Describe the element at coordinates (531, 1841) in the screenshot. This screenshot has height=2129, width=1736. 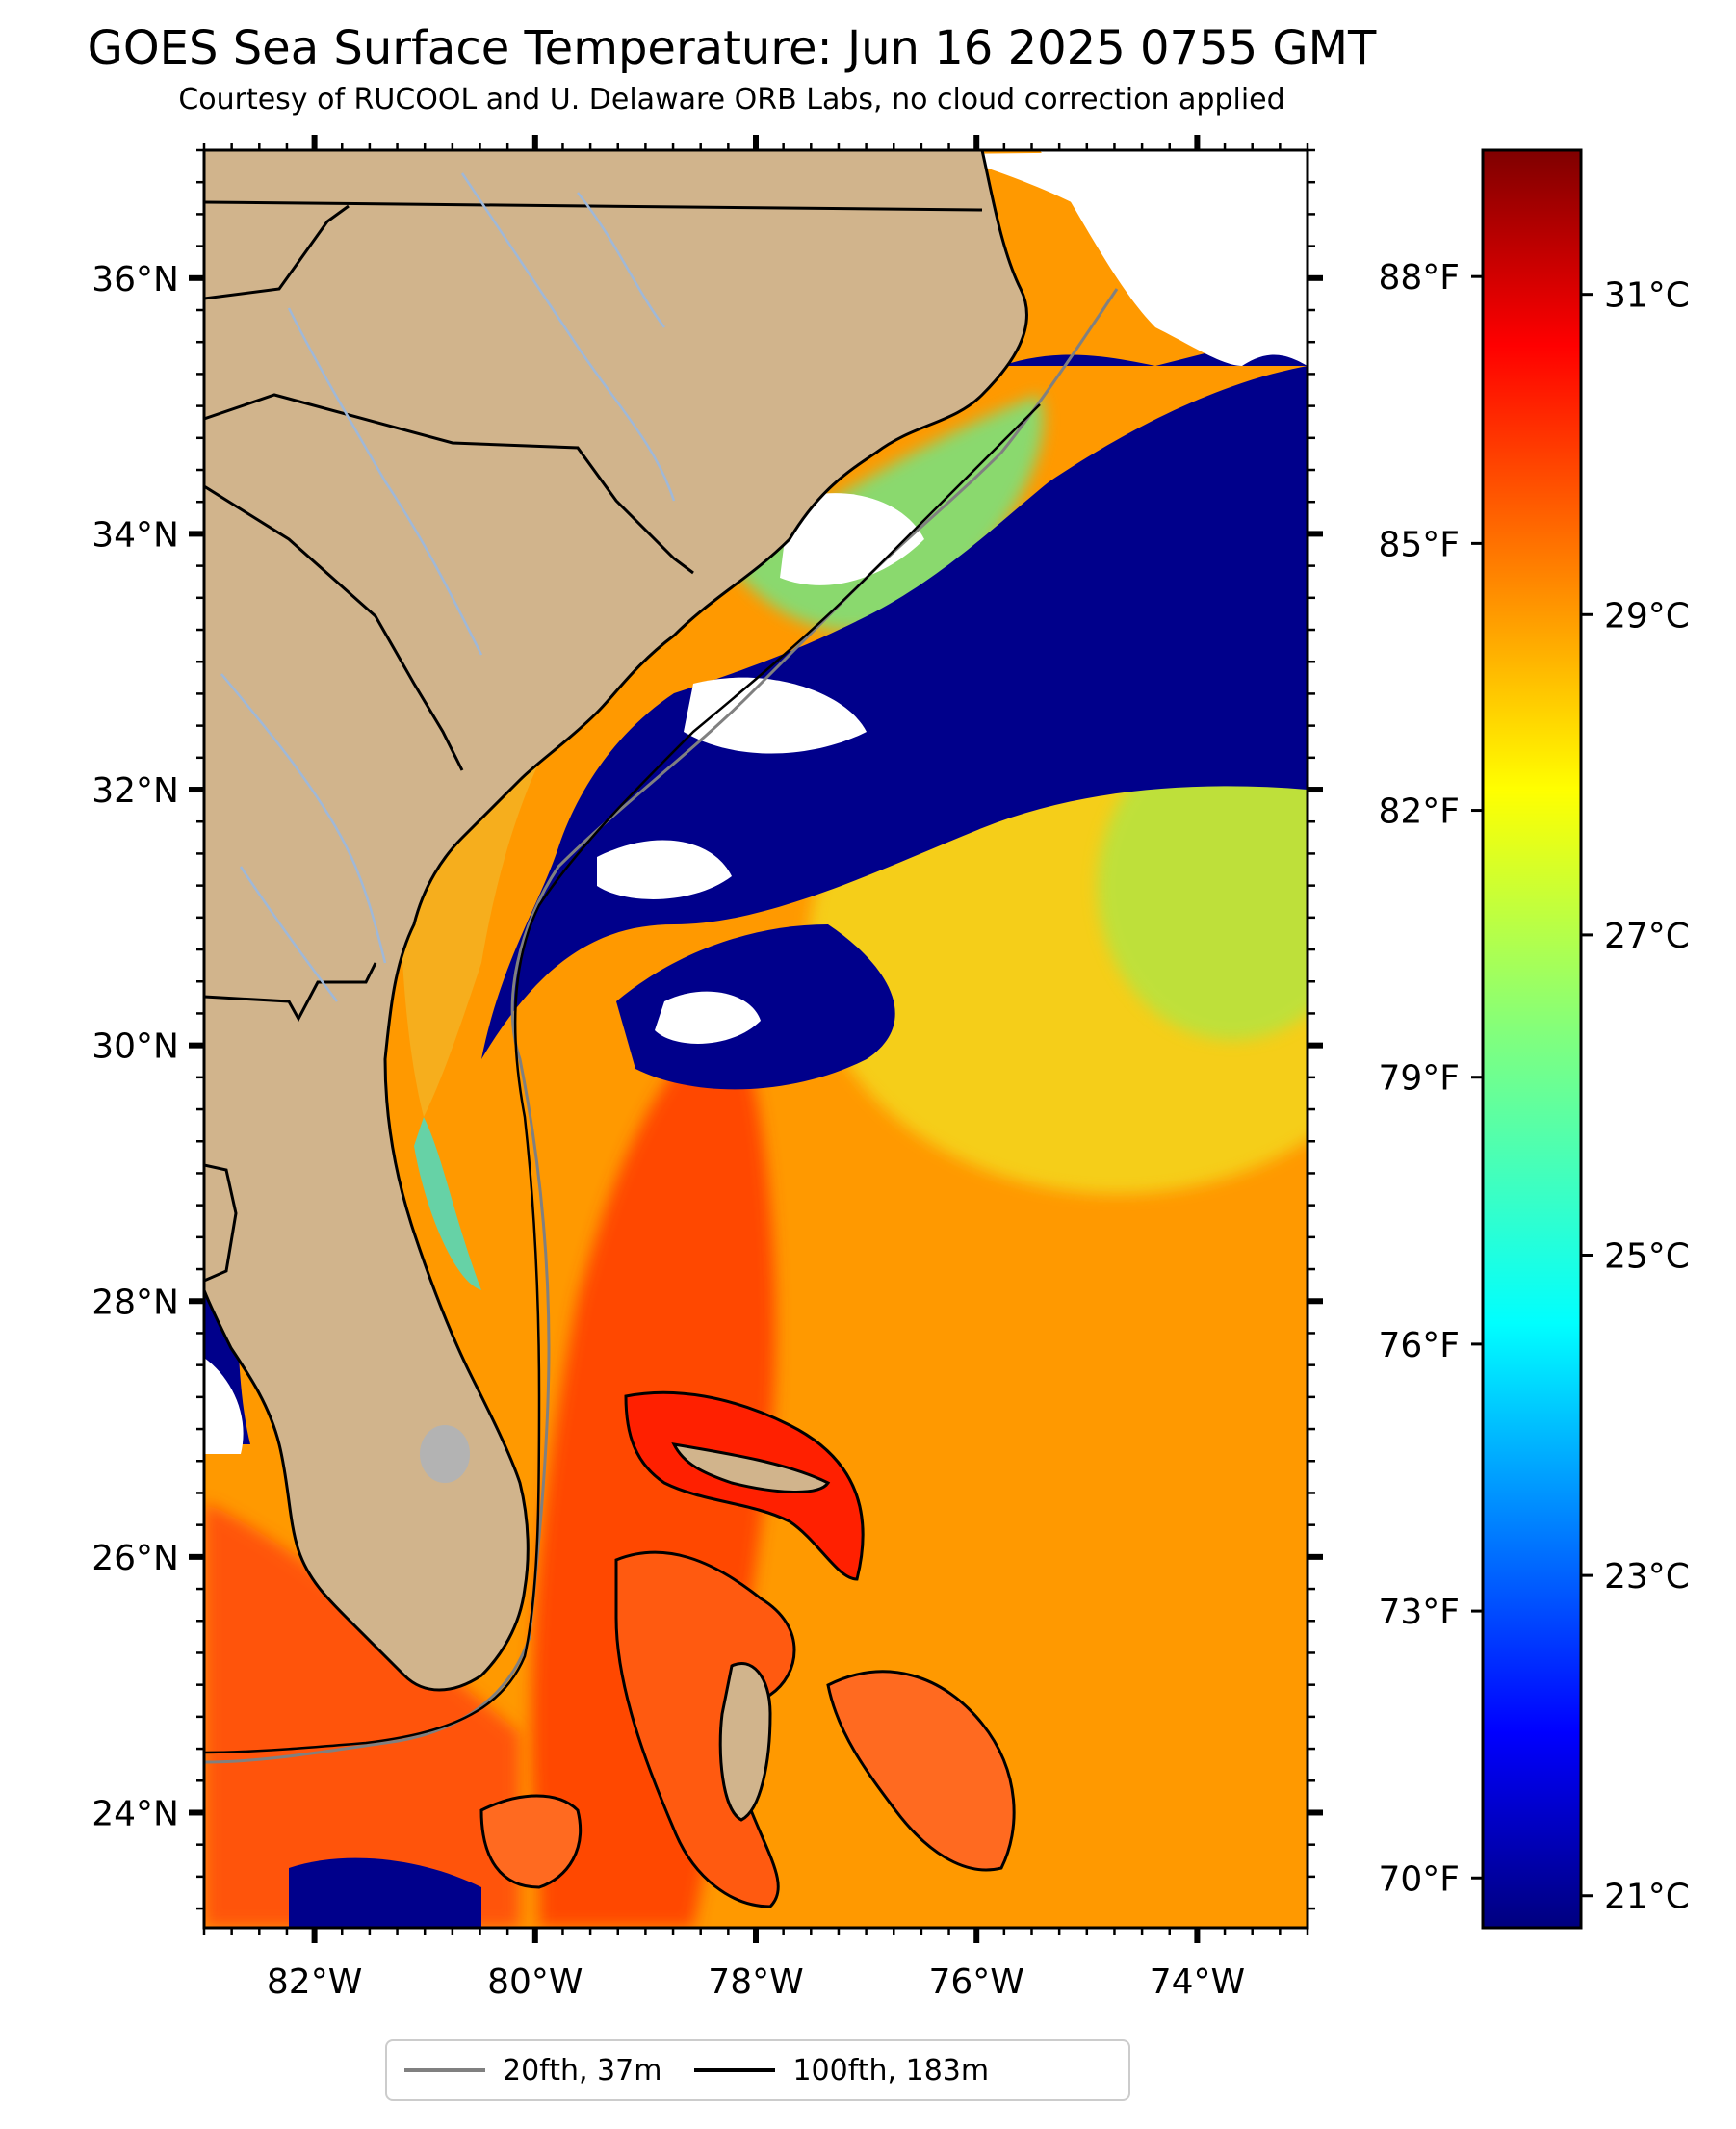
I see `cay-sal-bank` at that location.